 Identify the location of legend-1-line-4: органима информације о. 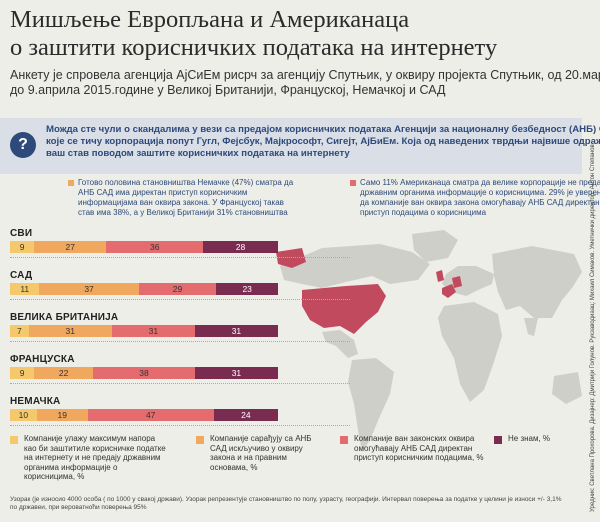
(71, 467).